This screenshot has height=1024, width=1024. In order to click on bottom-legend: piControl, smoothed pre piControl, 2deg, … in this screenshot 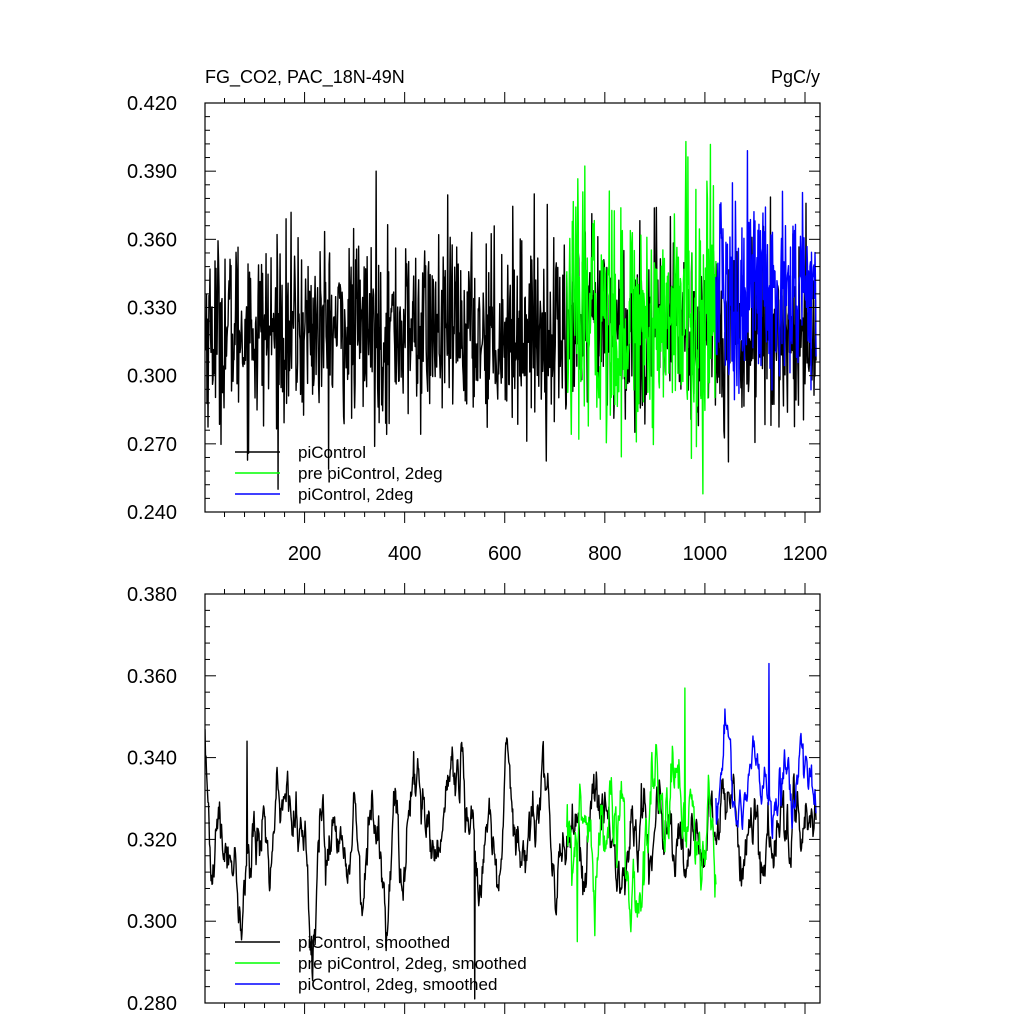, I will do `click(381, 963)`.